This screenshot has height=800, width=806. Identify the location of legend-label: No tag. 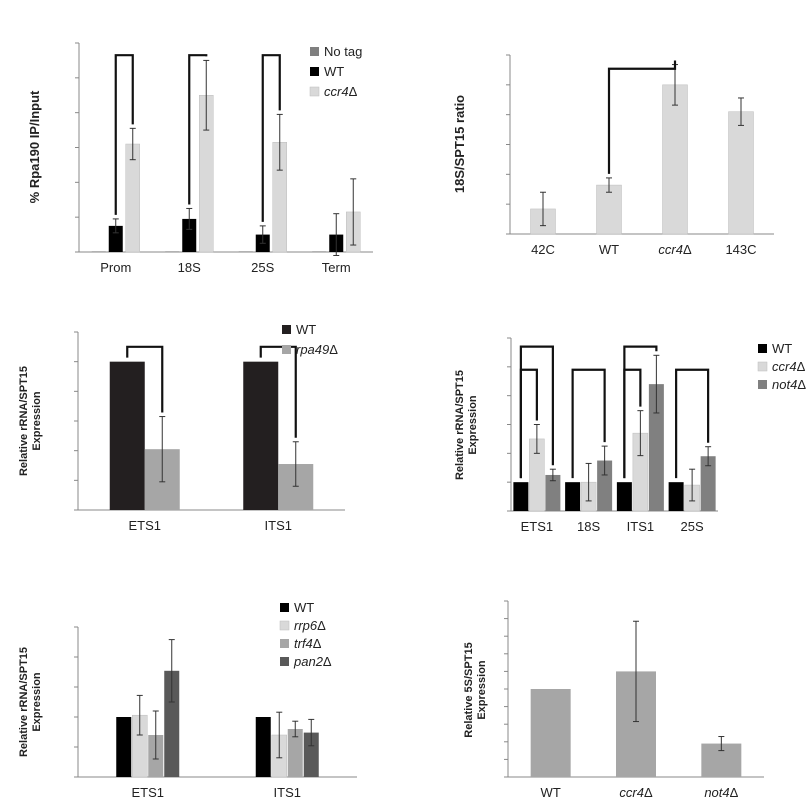
(343, 51).